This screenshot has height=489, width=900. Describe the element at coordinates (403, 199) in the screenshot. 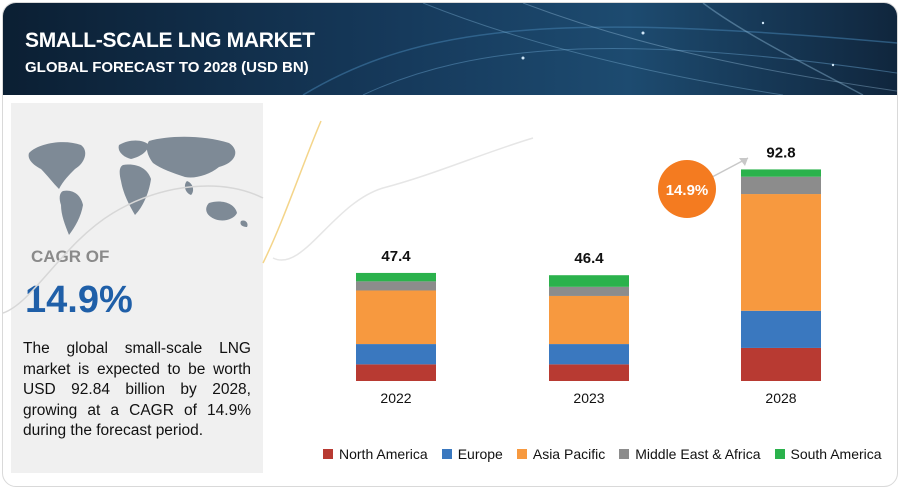

I see `decorative-swoosh` at that location.